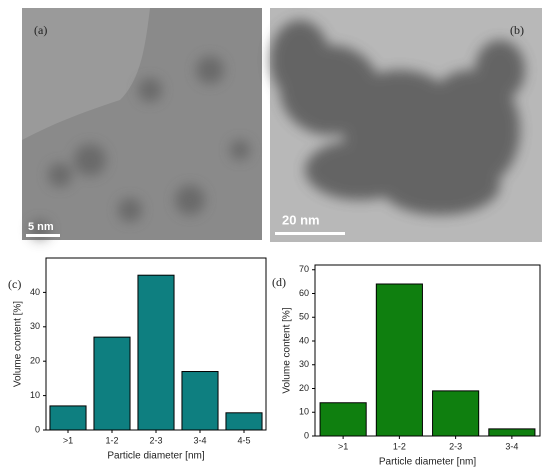  Describe the element at coordinates (304, 317) in the screenshot. I see `y-tick-label: 50` at that location.